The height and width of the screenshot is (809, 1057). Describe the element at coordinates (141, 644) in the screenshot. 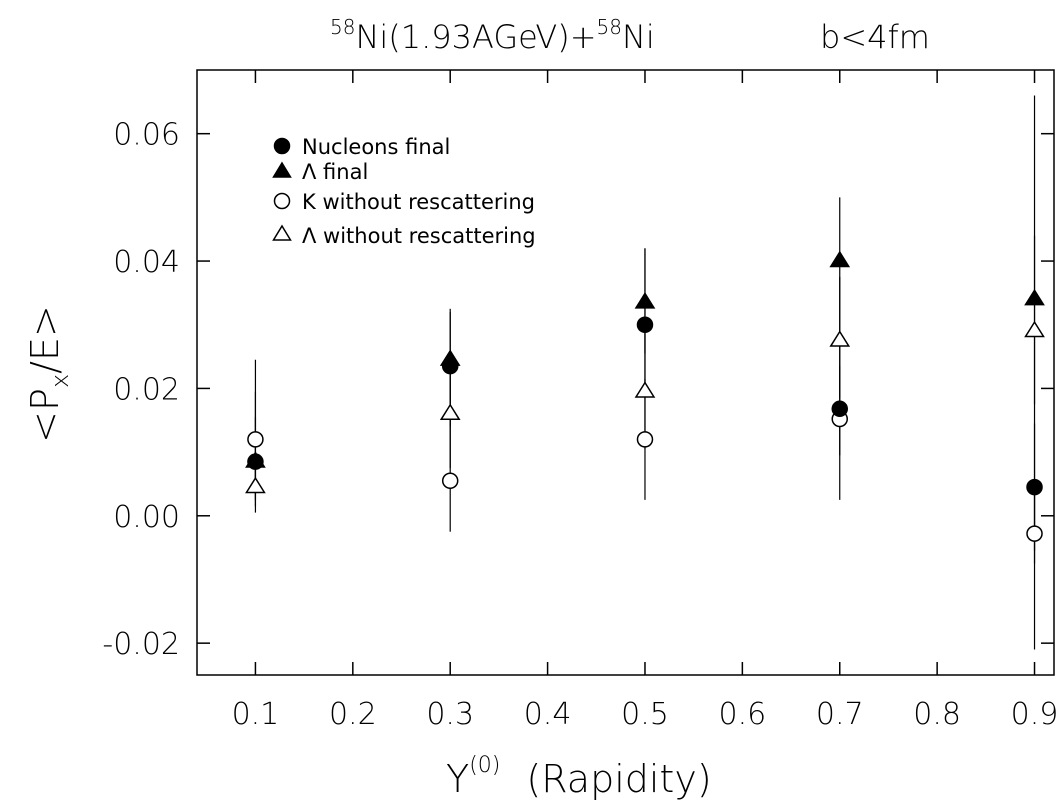

I see `y-tick-label: -0.02` at that location.